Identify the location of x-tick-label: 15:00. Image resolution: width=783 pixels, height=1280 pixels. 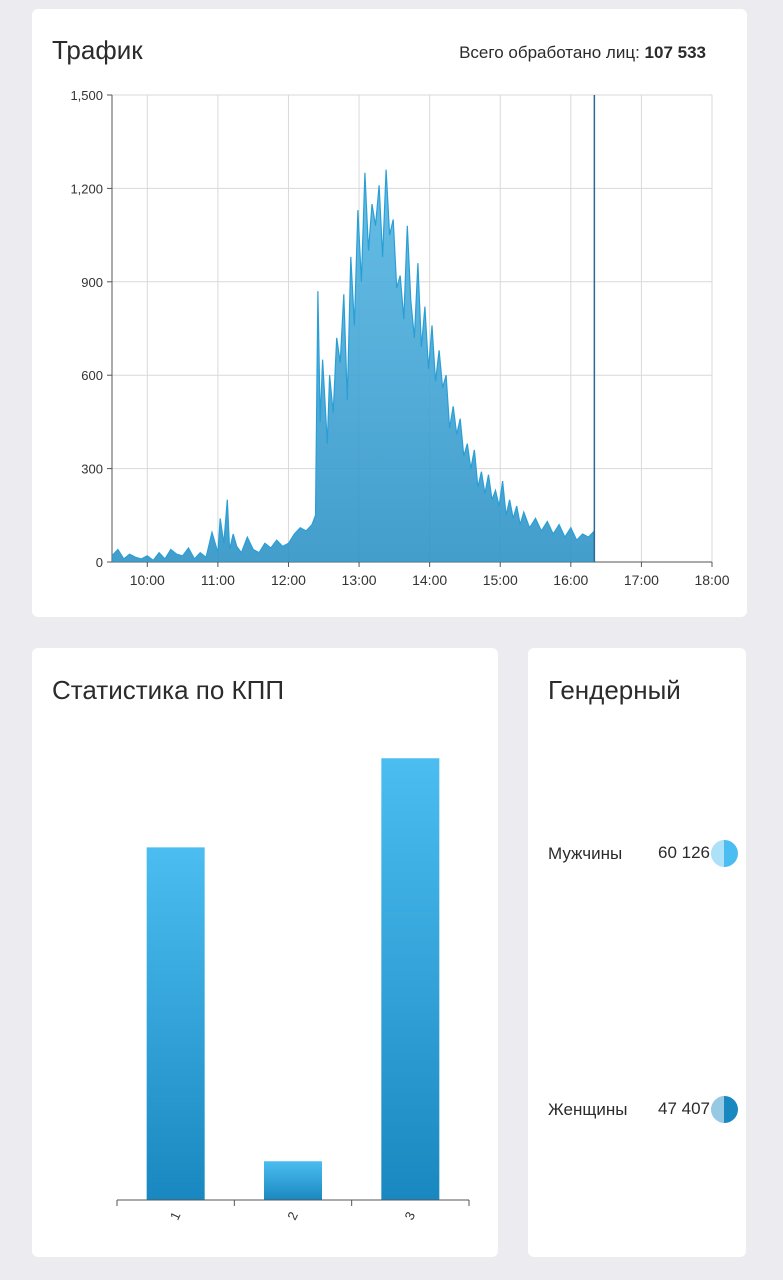
(500, 580).